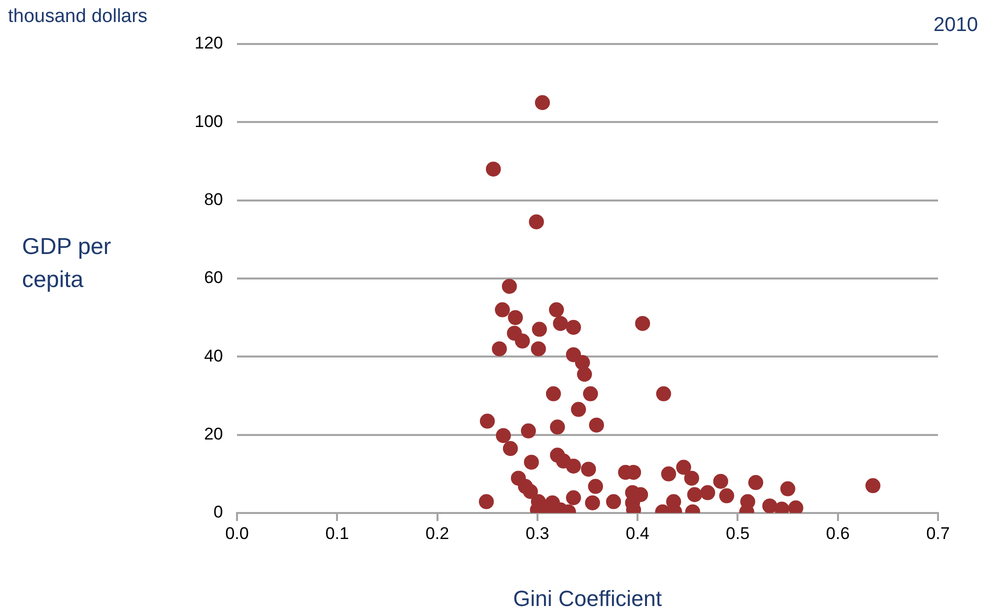 Image resolution: width=984 pixels, height=615 pixels. I want to click on x-tick-label: 0.2, so click(437, 533).